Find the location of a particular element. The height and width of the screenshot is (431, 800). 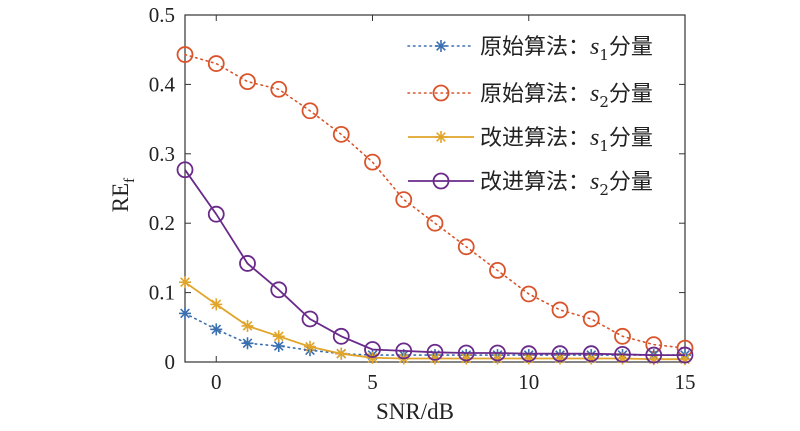

x-axis-title: SNR/dB is located at coordinates (415, 411).